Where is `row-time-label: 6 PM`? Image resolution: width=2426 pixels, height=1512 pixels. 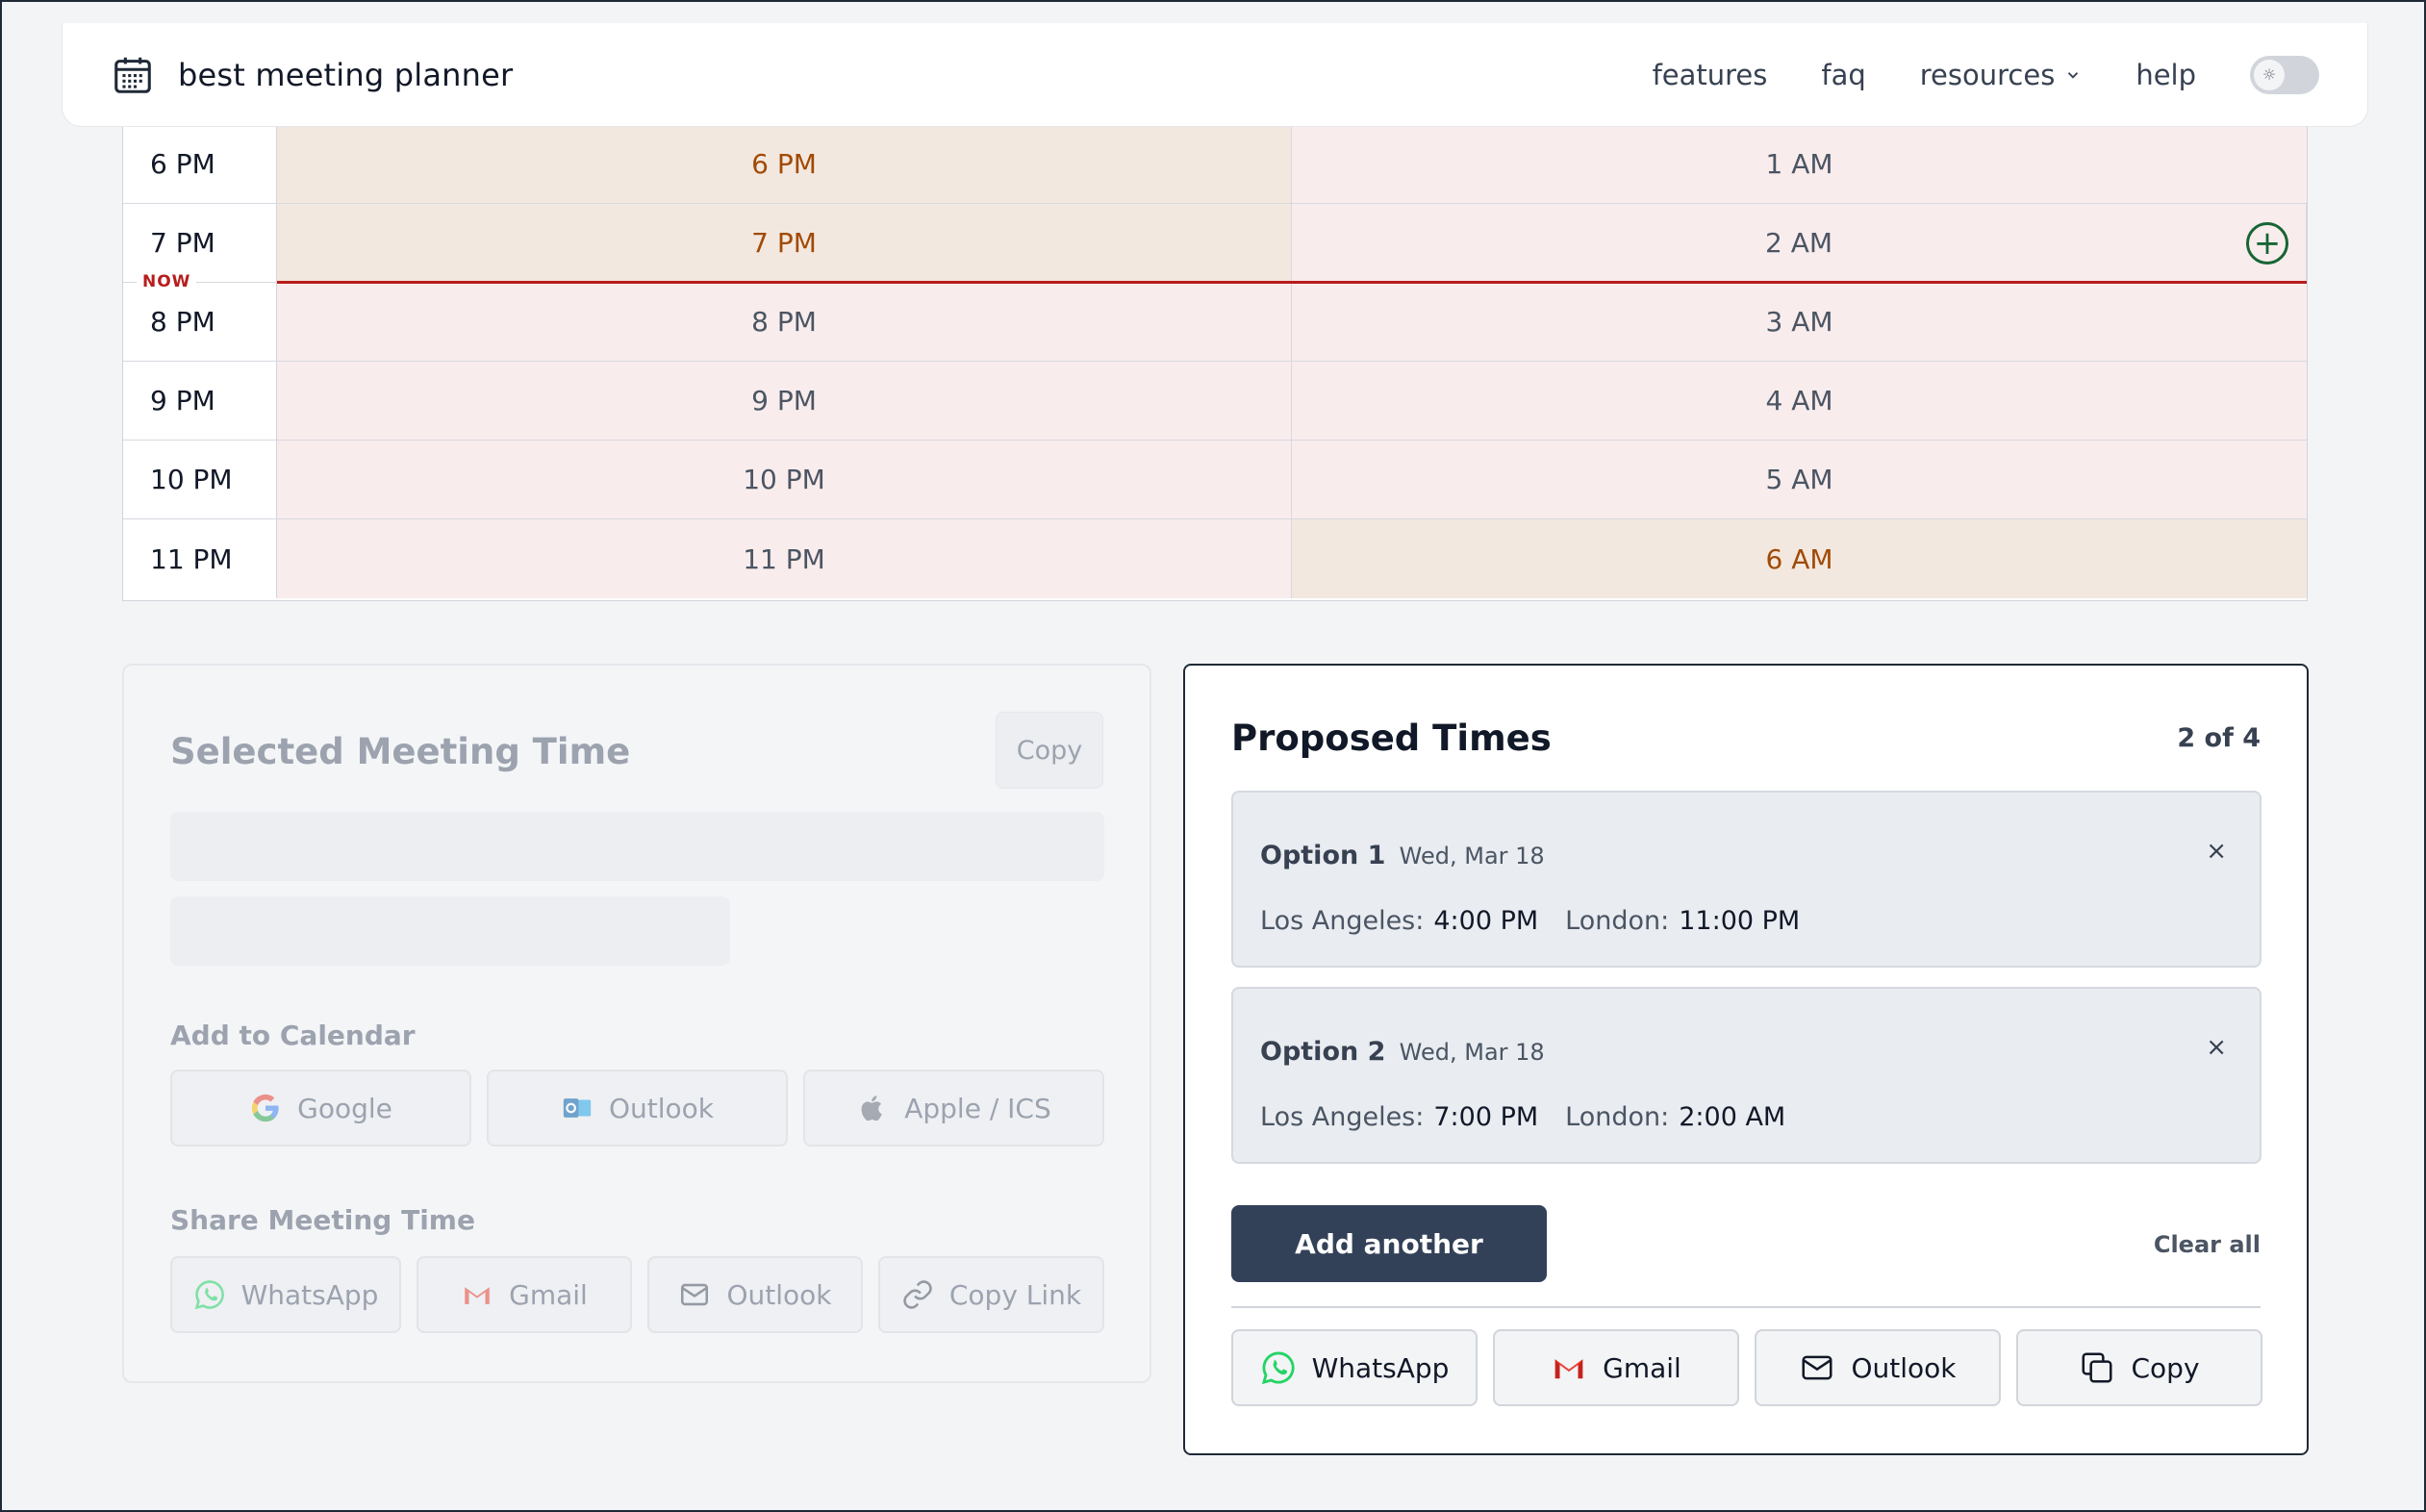 row-time-label: 6 PM is located at coordinates (200, 164).